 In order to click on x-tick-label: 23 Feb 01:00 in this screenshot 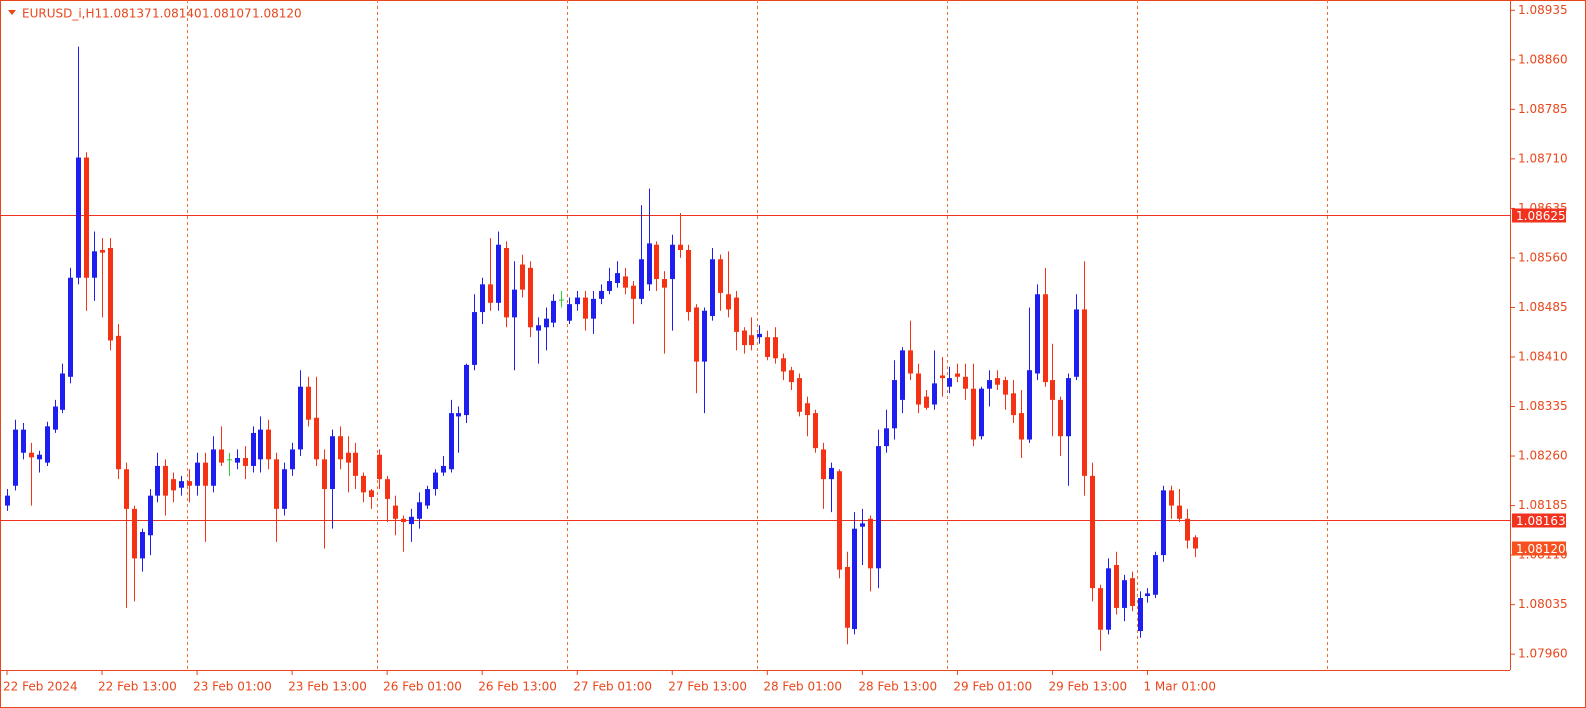, I will do `click(232, 687)`.